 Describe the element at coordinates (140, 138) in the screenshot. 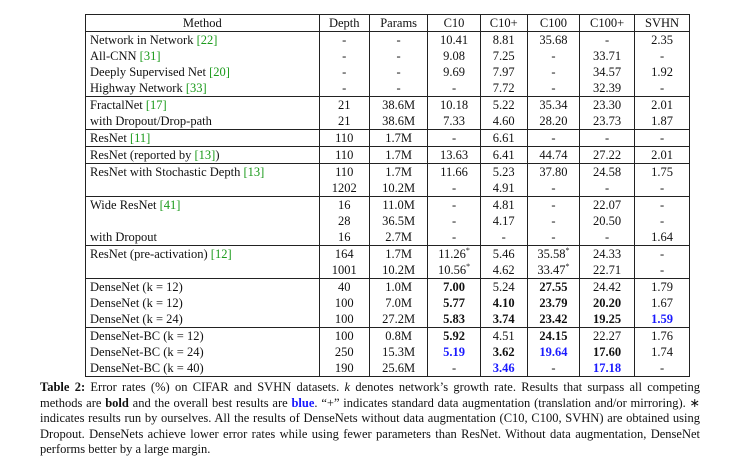

I see `citation: [11]` at that location.